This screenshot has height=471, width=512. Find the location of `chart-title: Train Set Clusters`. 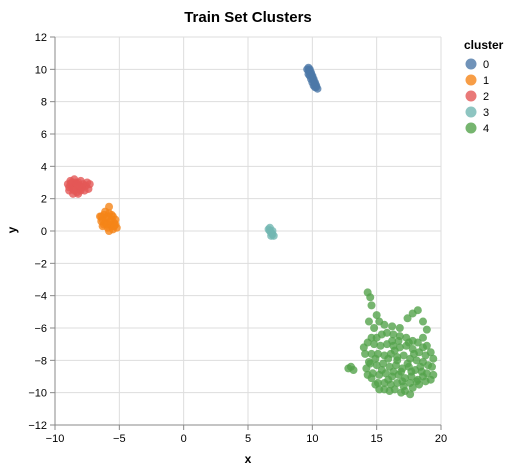

chart-title: Train Set Clusters is located at coordinates (248, 17).